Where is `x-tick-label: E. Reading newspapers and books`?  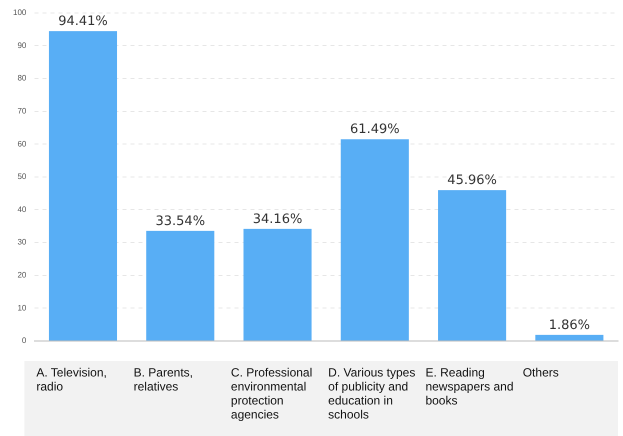 x-tick-label: E. Reading newspapers and books is located at coordinates (469, 386).